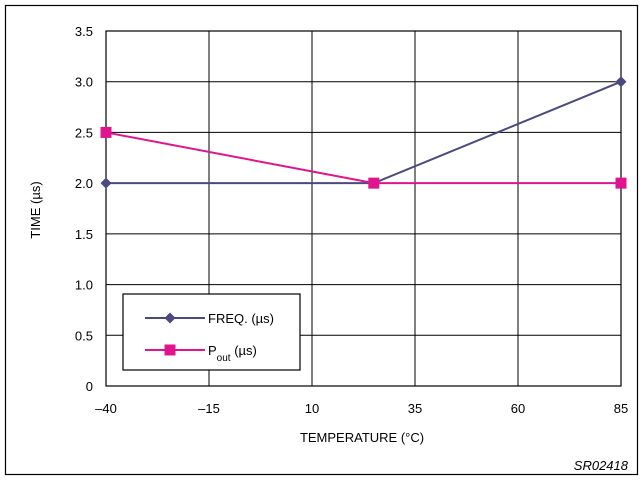 This screenshot has height=481, width=643. What do you see at coordinates (361, 408) in the screenshot?
I see `x-axis-ticks: –40 –15 10 35 60 85` at bounding box center [361, 408].